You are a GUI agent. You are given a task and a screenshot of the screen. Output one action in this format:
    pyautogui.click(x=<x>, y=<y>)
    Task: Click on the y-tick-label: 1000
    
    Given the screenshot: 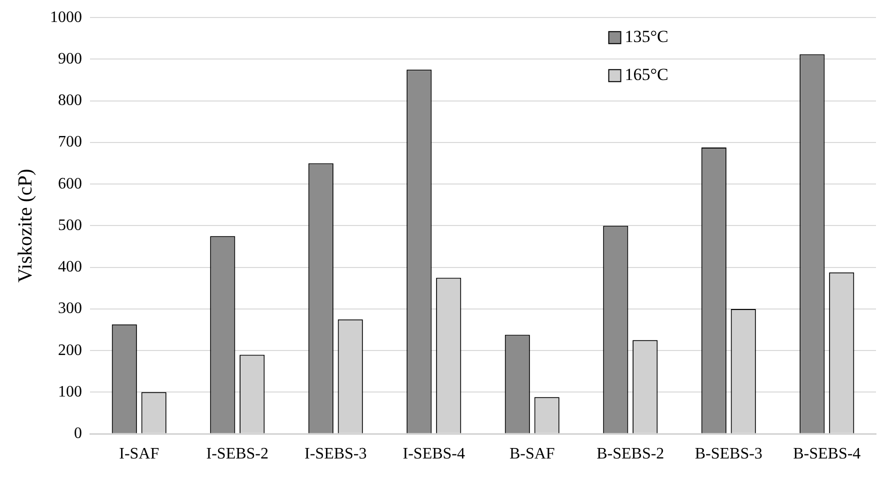 What is the action you would take?
    pyautogui.click(x=66, y=17)
    